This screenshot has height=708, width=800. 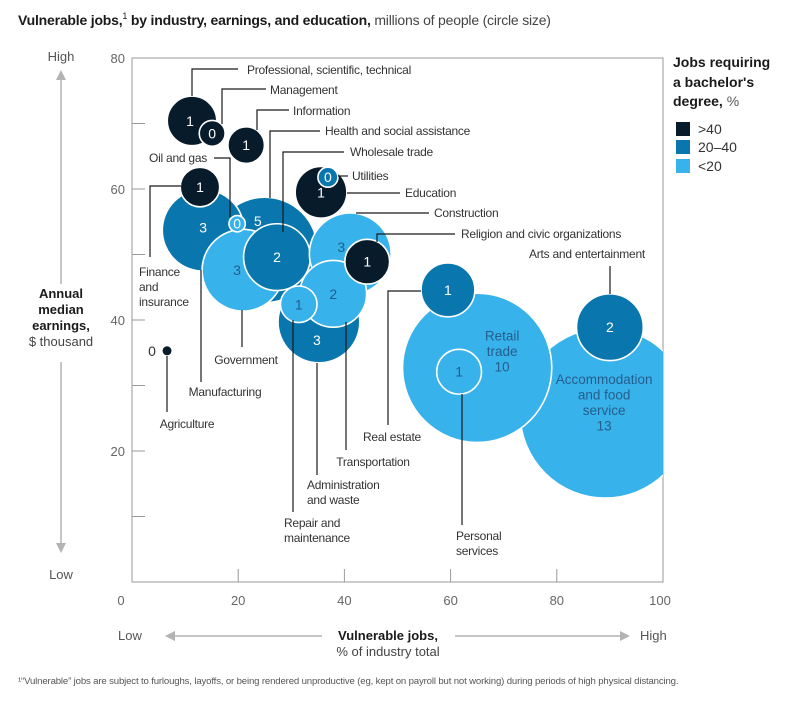 I want to click on bubble-value-utilities: 0, so click(x=328, y=177).